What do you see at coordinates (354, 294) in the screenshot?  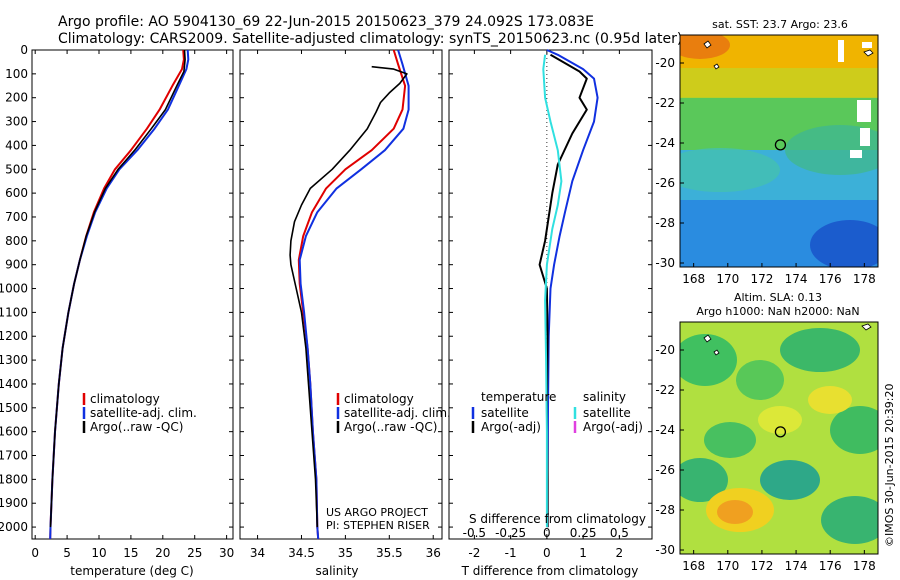 I see `series-satellite-adj-clim` at bounding box center [354, 294].